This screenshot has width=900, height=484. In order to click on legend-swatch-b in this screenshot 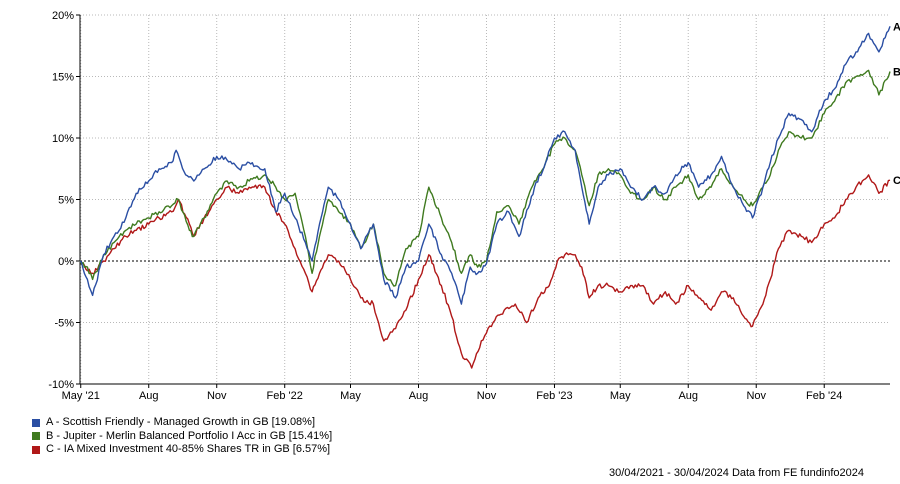, I will do `click(36, 436)`.